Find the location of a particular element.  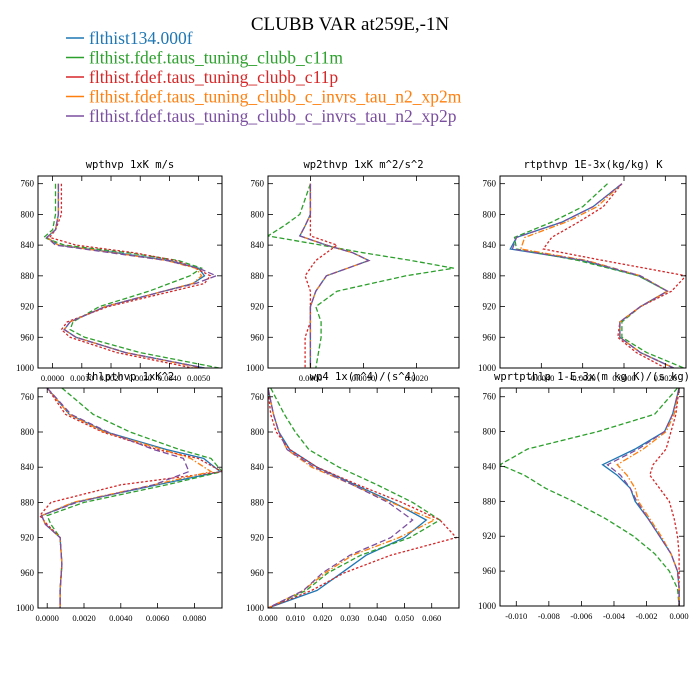

panel-1-ytick-label-2: 800 is located at coordinates (28, 214).